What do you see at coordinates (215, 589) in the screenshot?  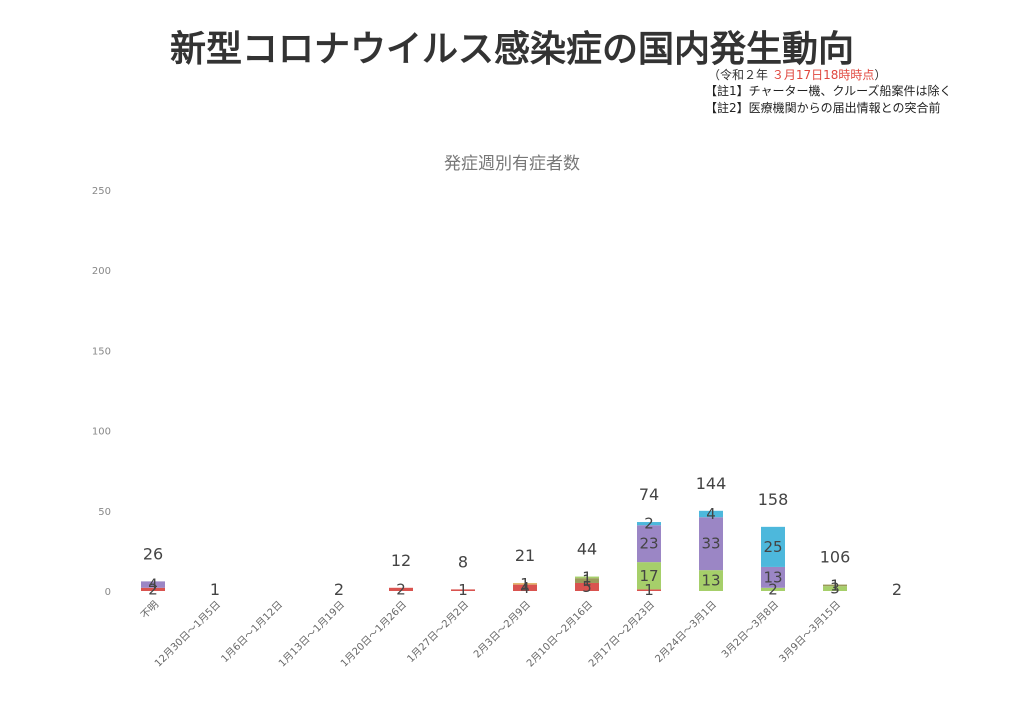 I see `total-label: 1` at bounding box center [215, 589].